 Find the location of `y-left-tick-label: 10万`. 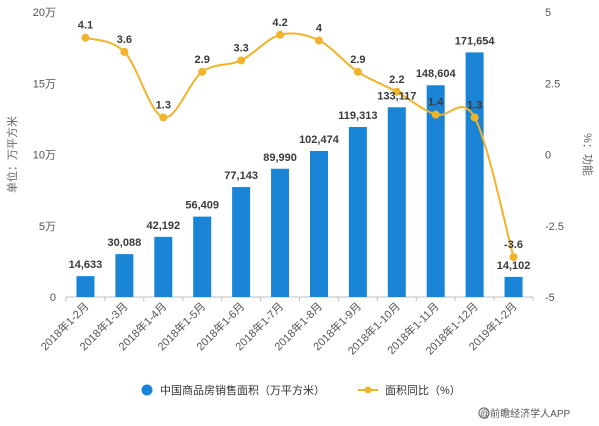

y-left-tick-label: 10万 is located at coordinates (44, 156).